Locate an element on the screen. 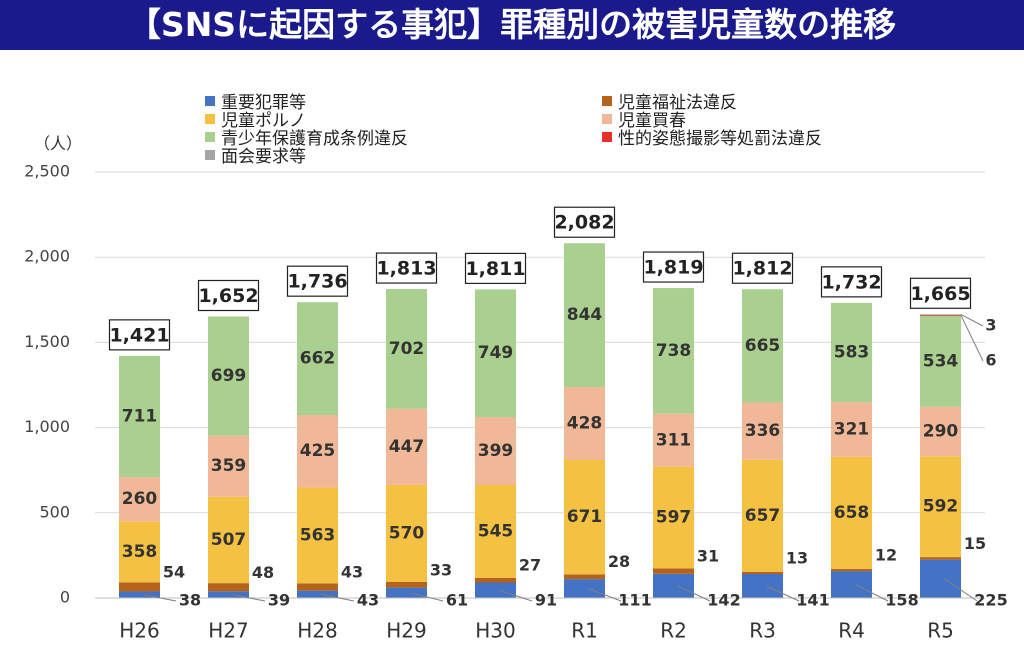  y-tick-label: 2,000 is located at coordinates (47, 256).